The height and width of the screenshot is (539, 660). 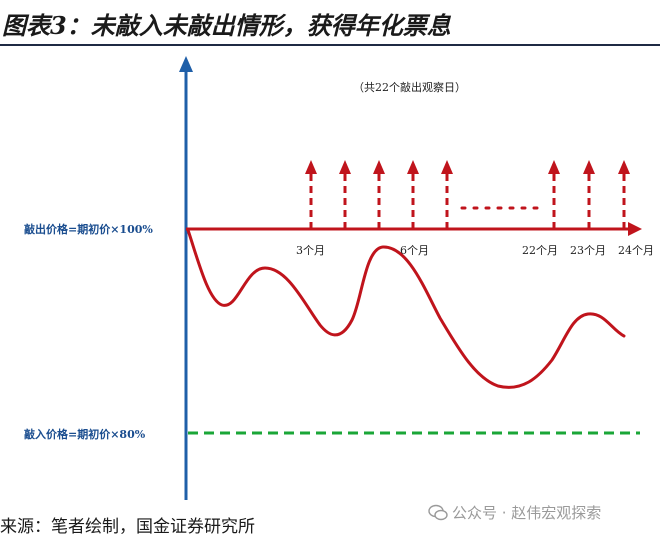 I want to click on month-label: 22个月, so click(x=540, y=250).